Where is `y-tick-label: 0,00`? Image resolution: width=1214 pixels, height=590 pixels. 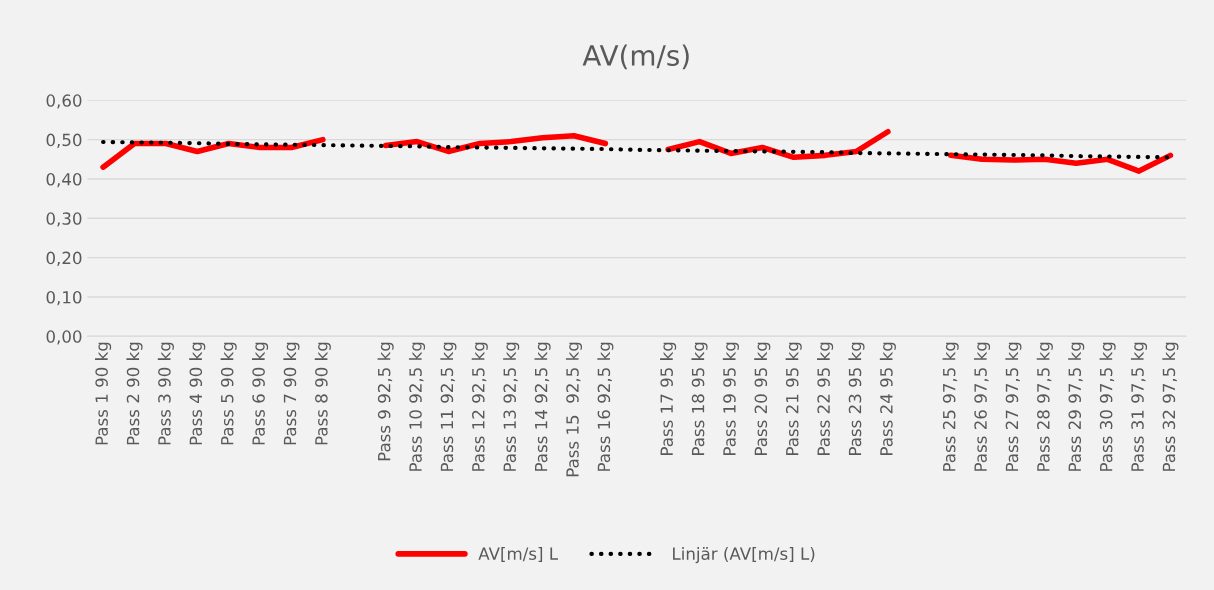 y-tick-label: 0,00 is located at coordinates (64, 337).